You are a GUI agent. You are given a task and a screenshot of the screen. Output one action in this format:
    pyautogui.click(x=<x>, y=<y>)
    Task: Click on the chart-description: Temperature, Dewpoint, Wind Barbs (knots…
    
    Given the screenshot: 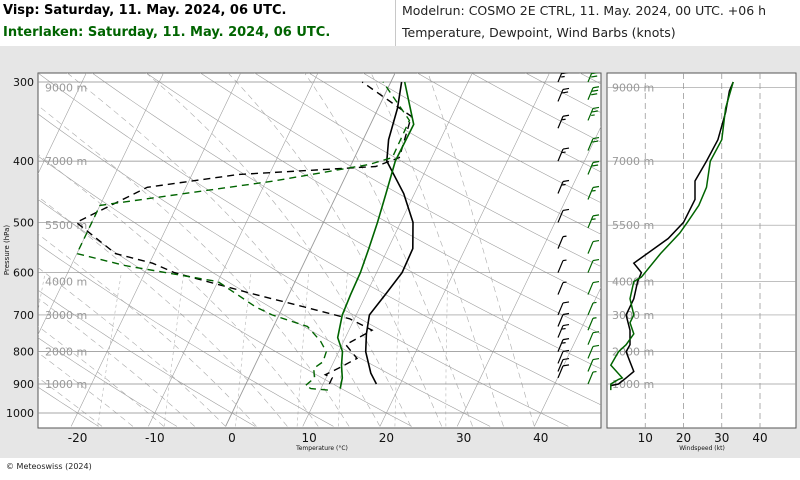 What is the action you would take?
    pyautogui.click(x=539, y=32)
    